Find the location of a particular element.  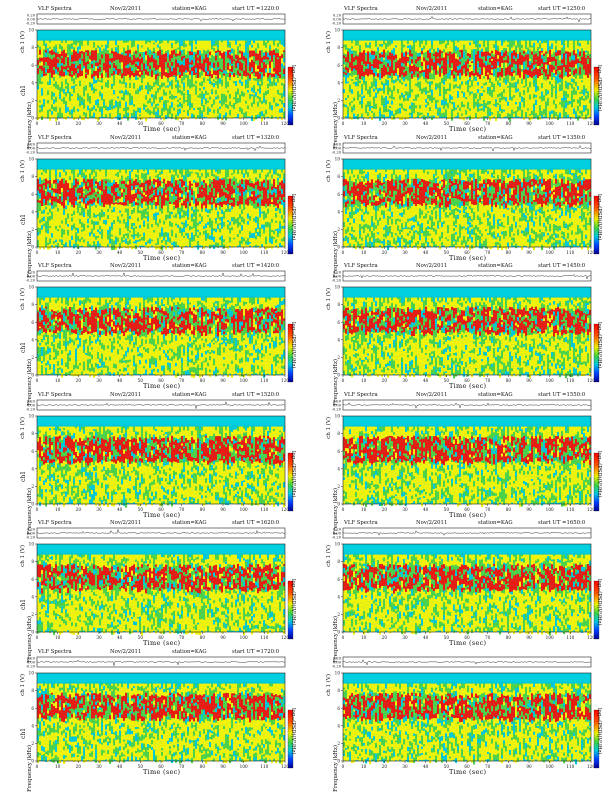

channel-prefix-label: ch1 is located at coordinates (23, 347).